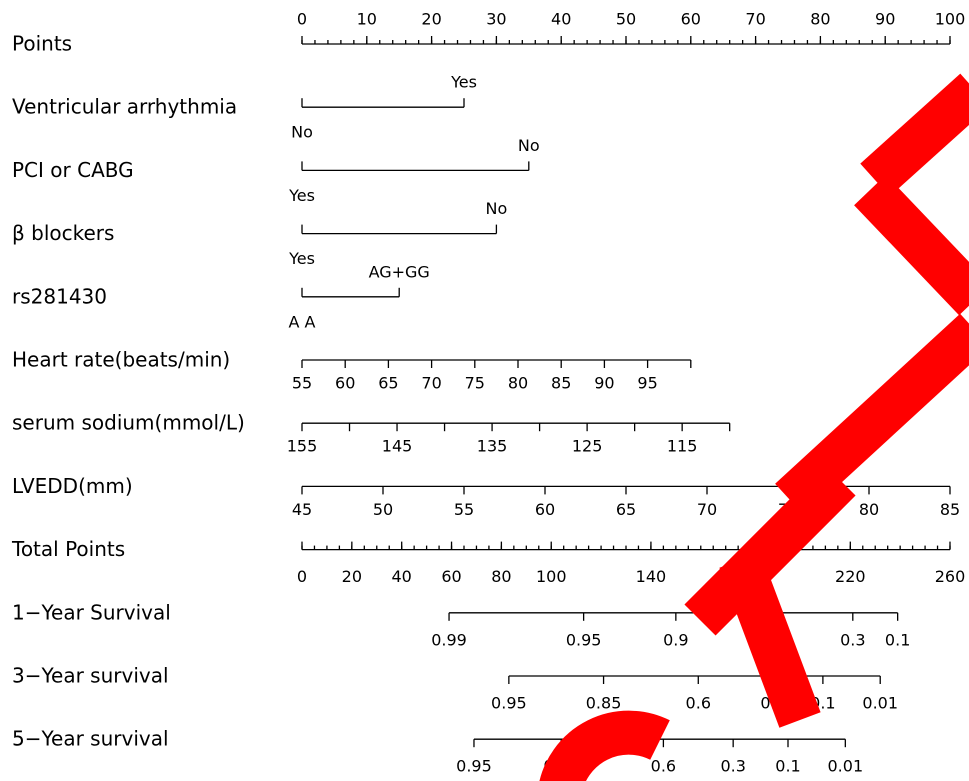  Describe the element at coordinates (73, 170) in the screenshot. I see `row-label: PCI or CABG` at that location.